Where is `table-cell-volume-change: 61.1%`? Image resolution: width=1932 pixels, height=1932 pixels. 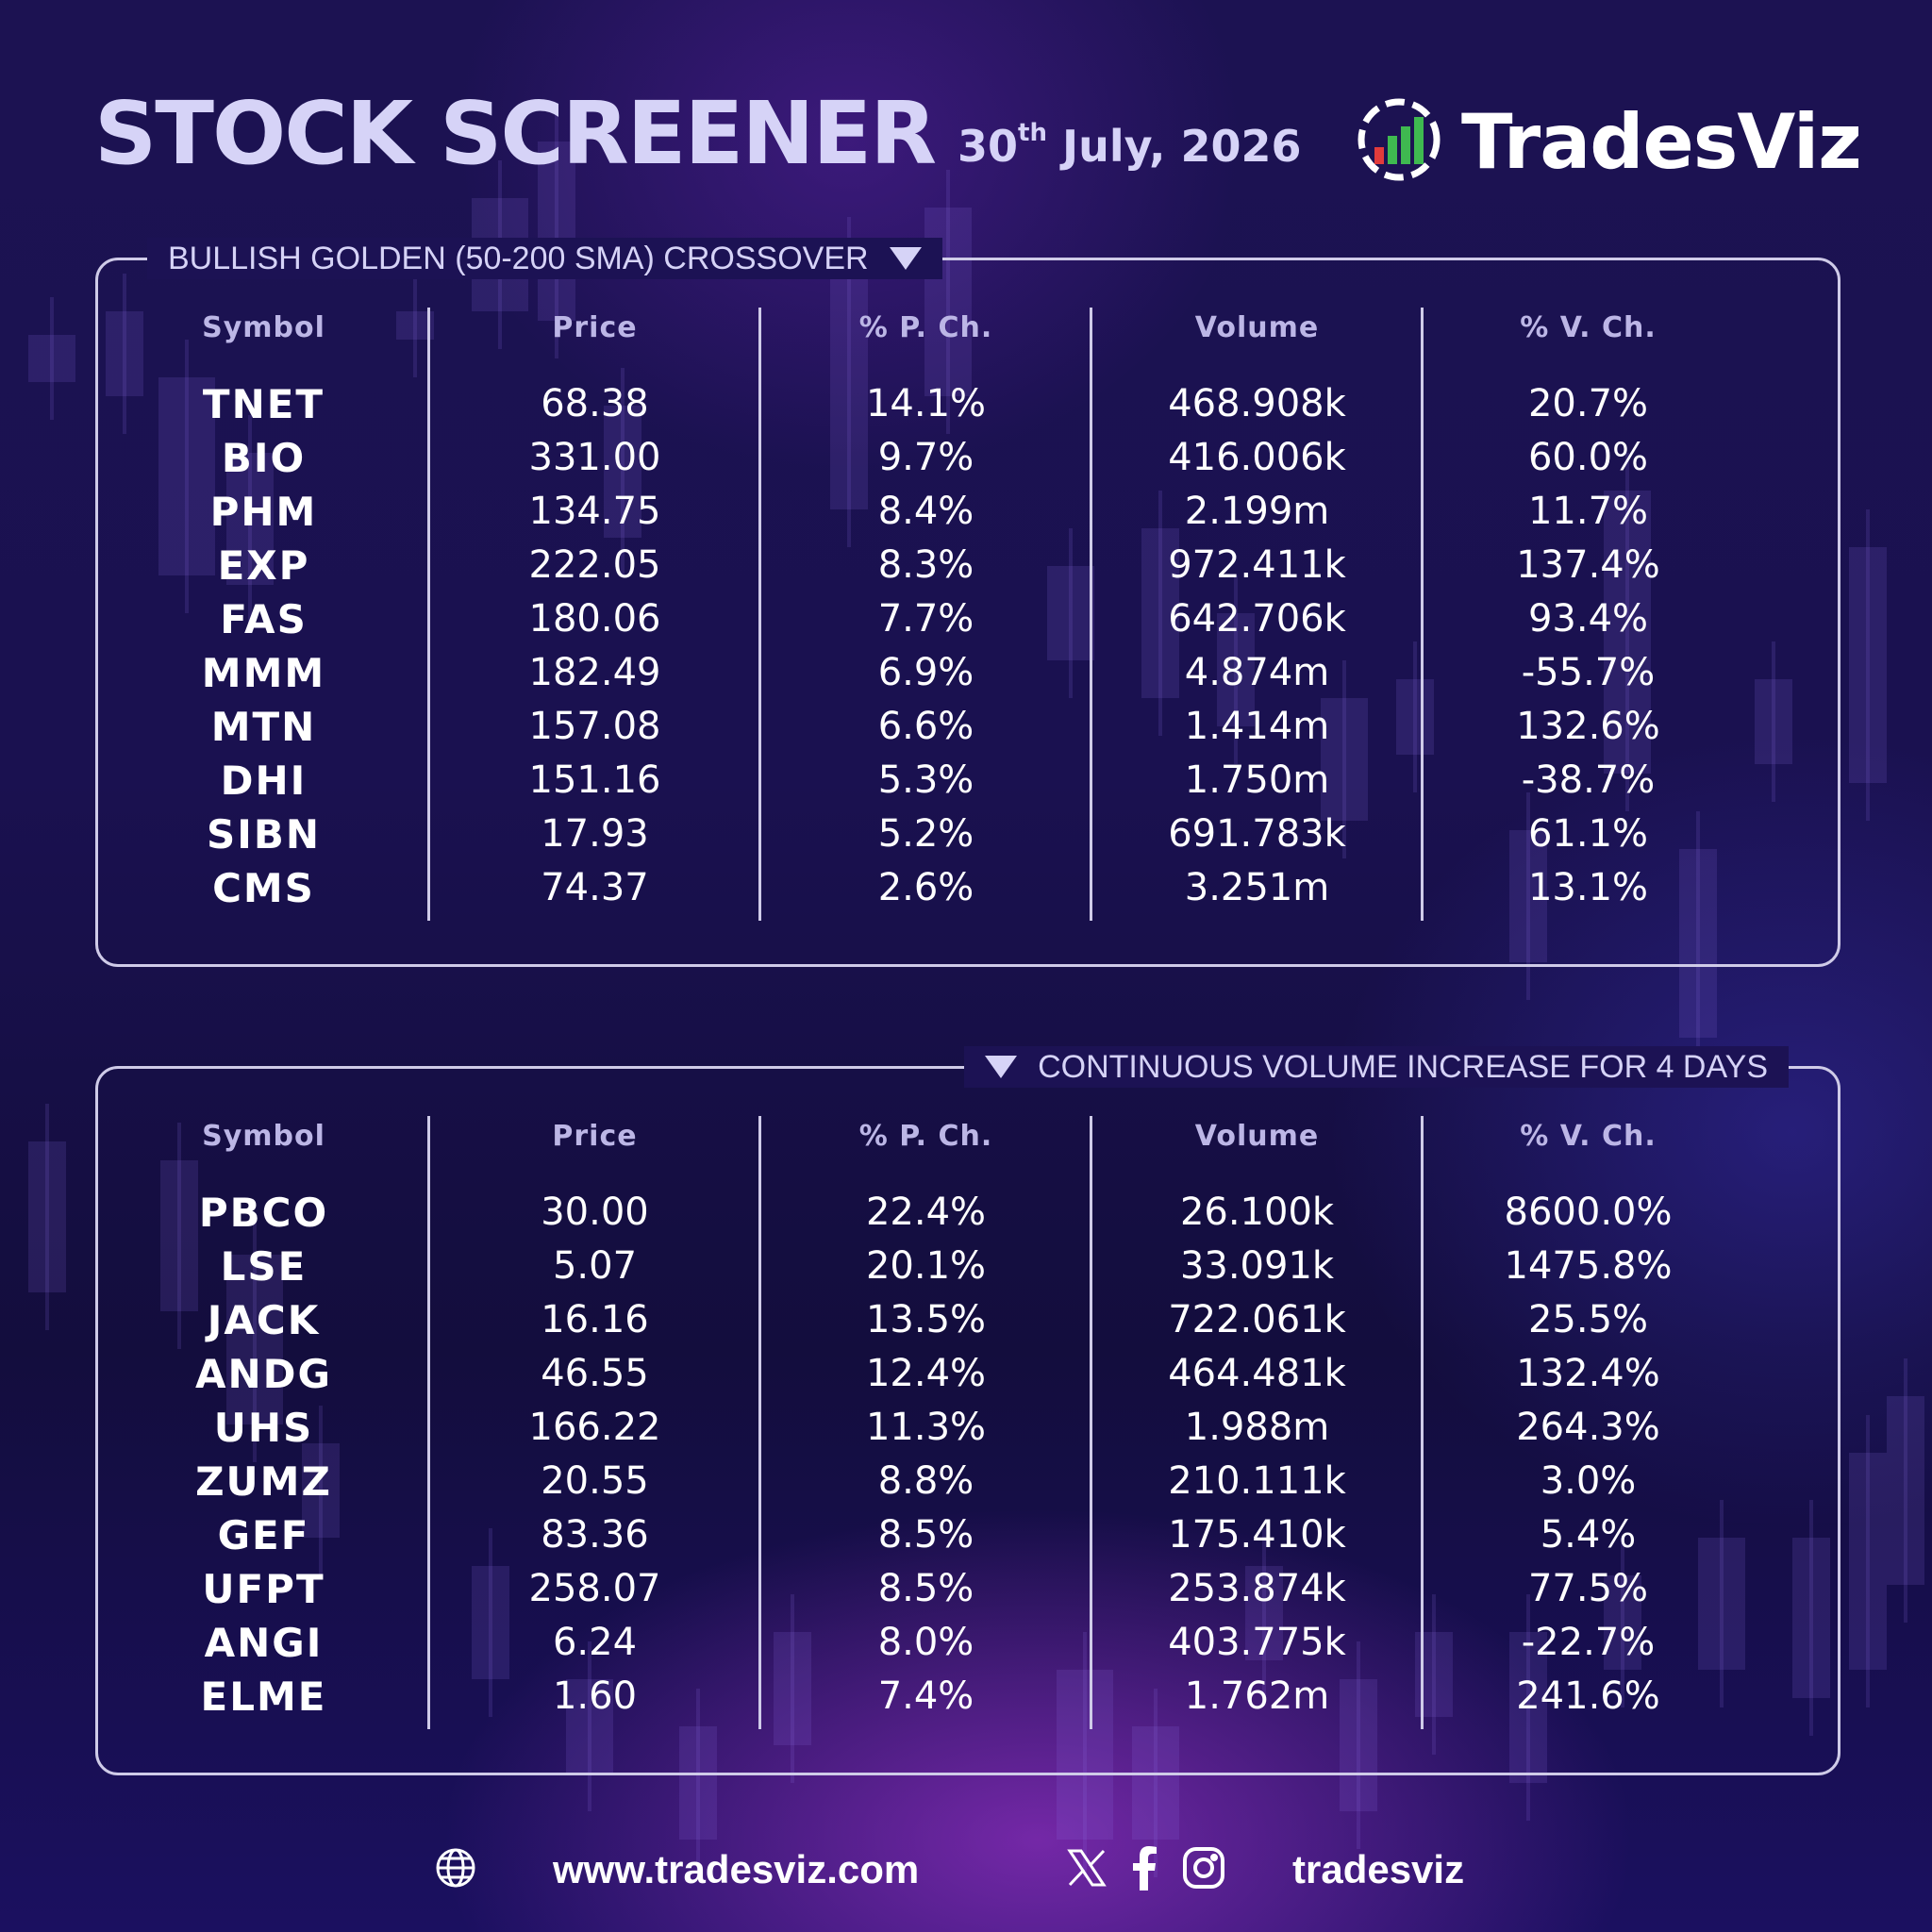 table-cell-volume-change: 61.1% is located at coordinates (1588, 834).